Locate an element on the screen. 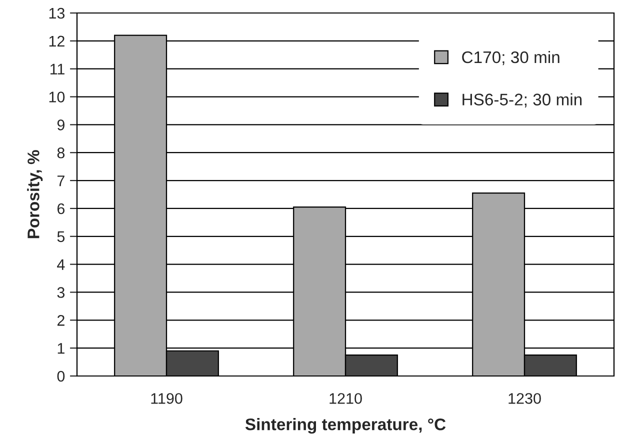 The width and height of the screenshot is (617, 443). y-tick-label: 1 is located at coordinates (61, 348).